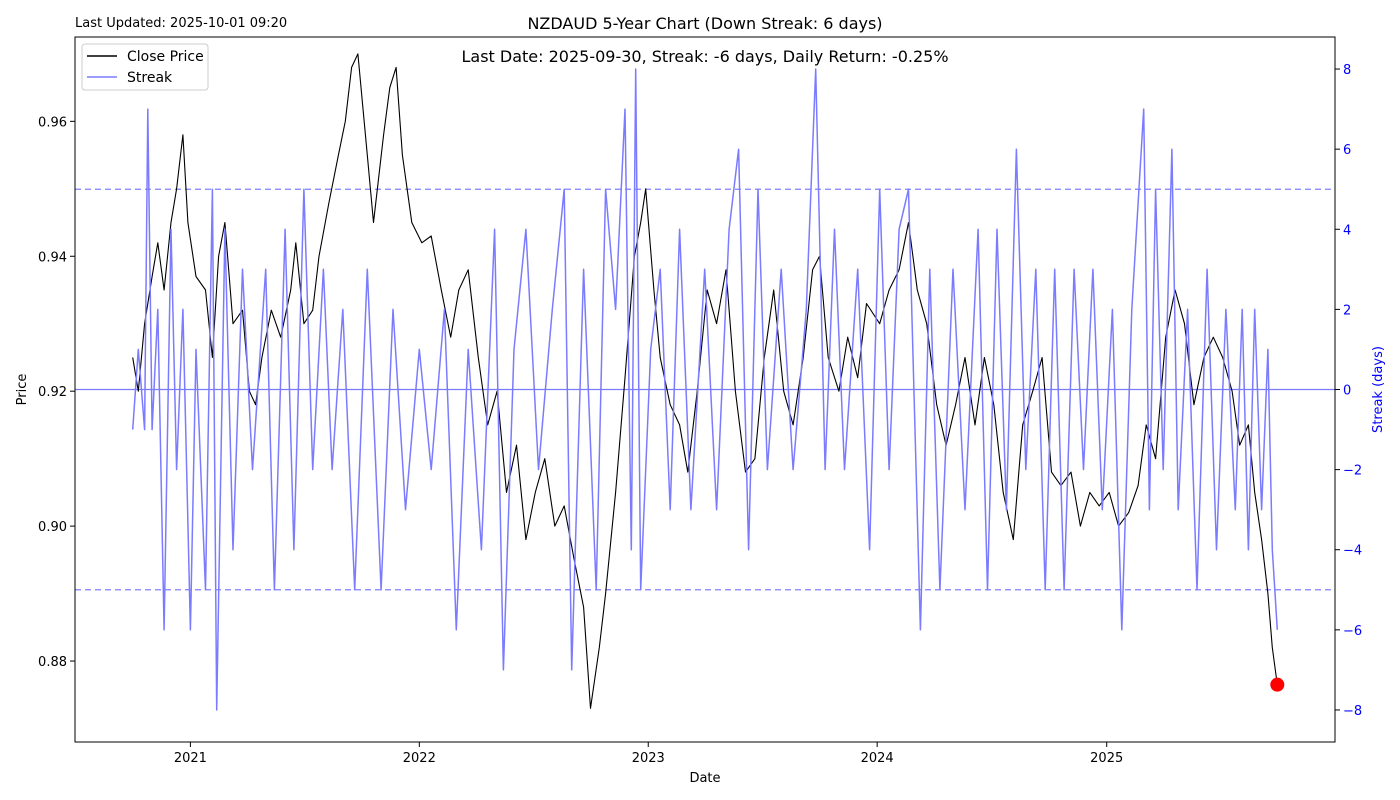 The height and width of the screenshot is (800, 1400). What do you see at coordinates (704, 778) in the screenshot?
I see `x-axis-label: Date` at bounding box center [704, 778].